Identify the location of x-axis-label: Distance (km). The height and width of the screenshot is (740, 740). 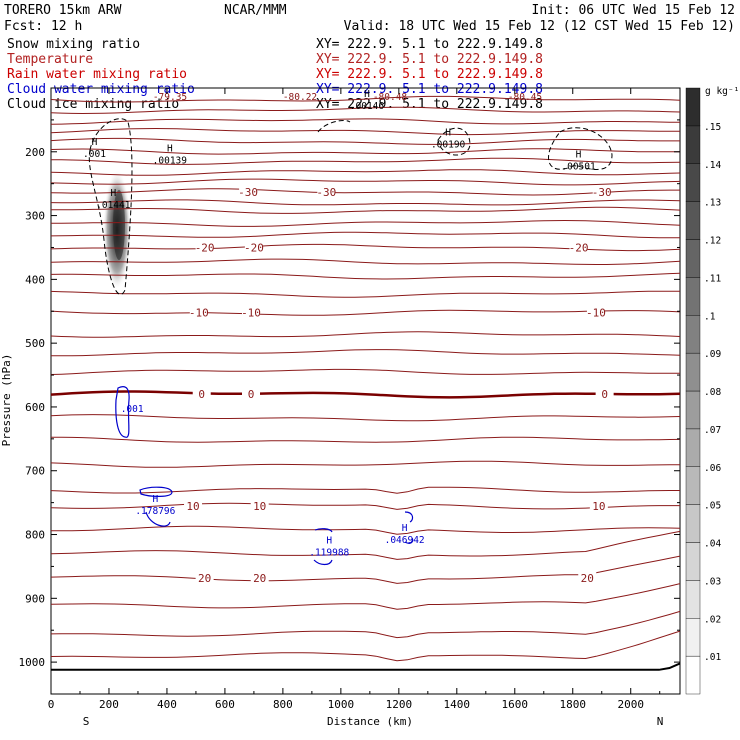
(370, 721).